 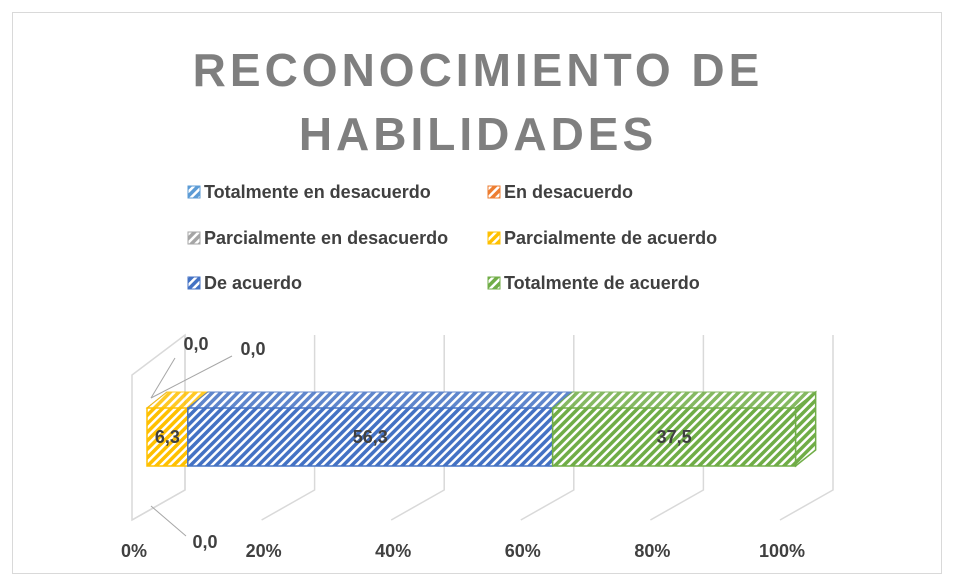 I want to click on data-label: 37,5, so click(x=674, y=437).